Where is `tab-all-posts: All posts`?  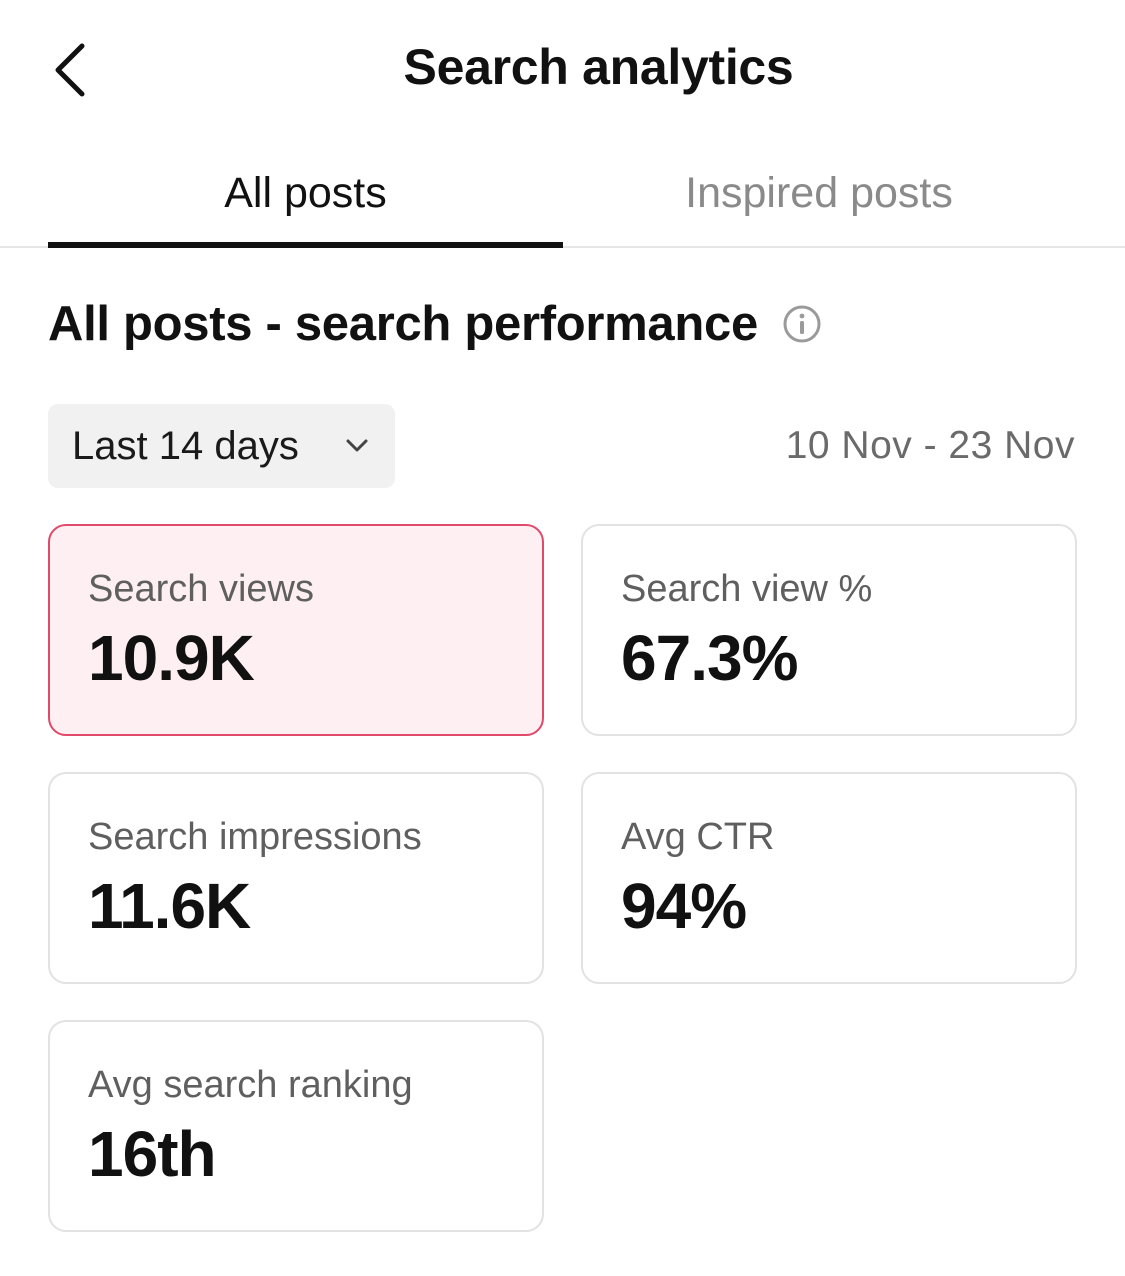 tab-all-posts: All posts is located at coordinates (305, 194).